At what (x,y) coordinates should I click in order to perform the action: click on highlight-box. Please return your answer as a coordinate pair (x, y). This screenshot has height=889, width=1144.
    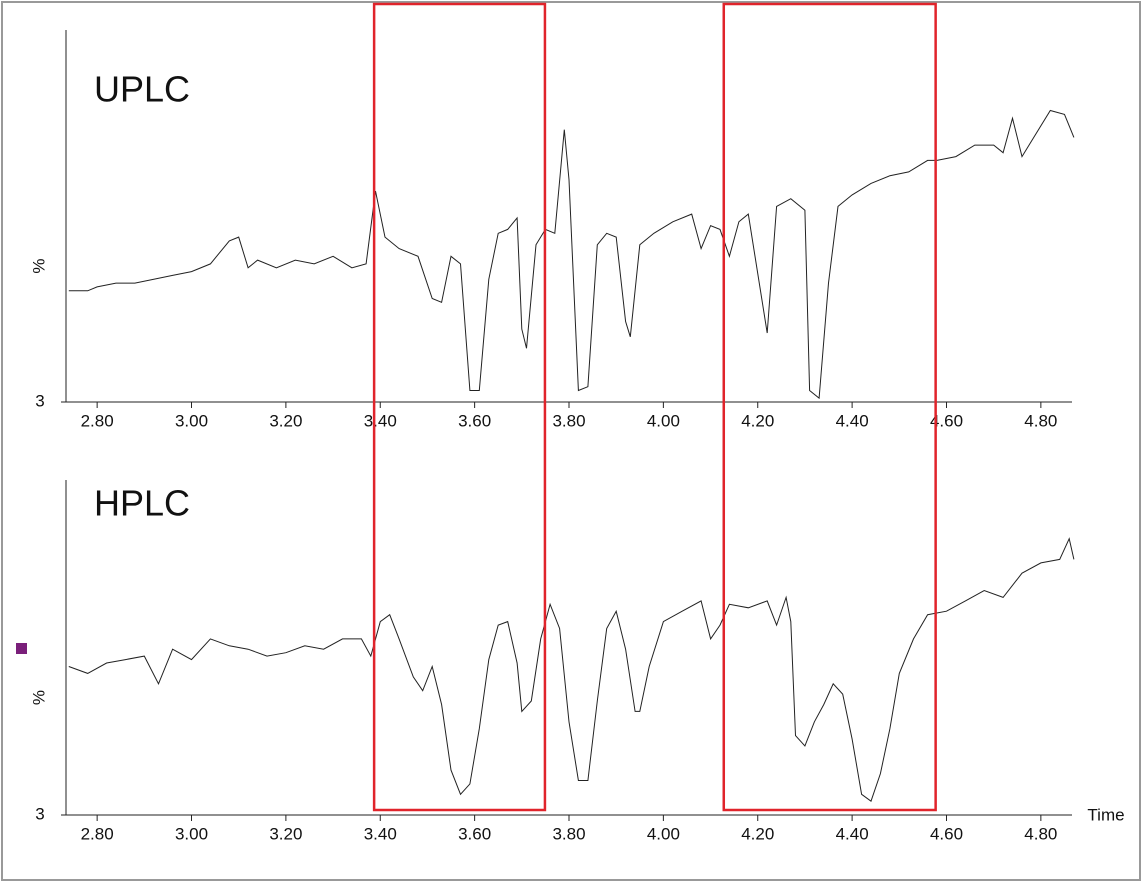
    Looking at the image, I should click on (459, 407).